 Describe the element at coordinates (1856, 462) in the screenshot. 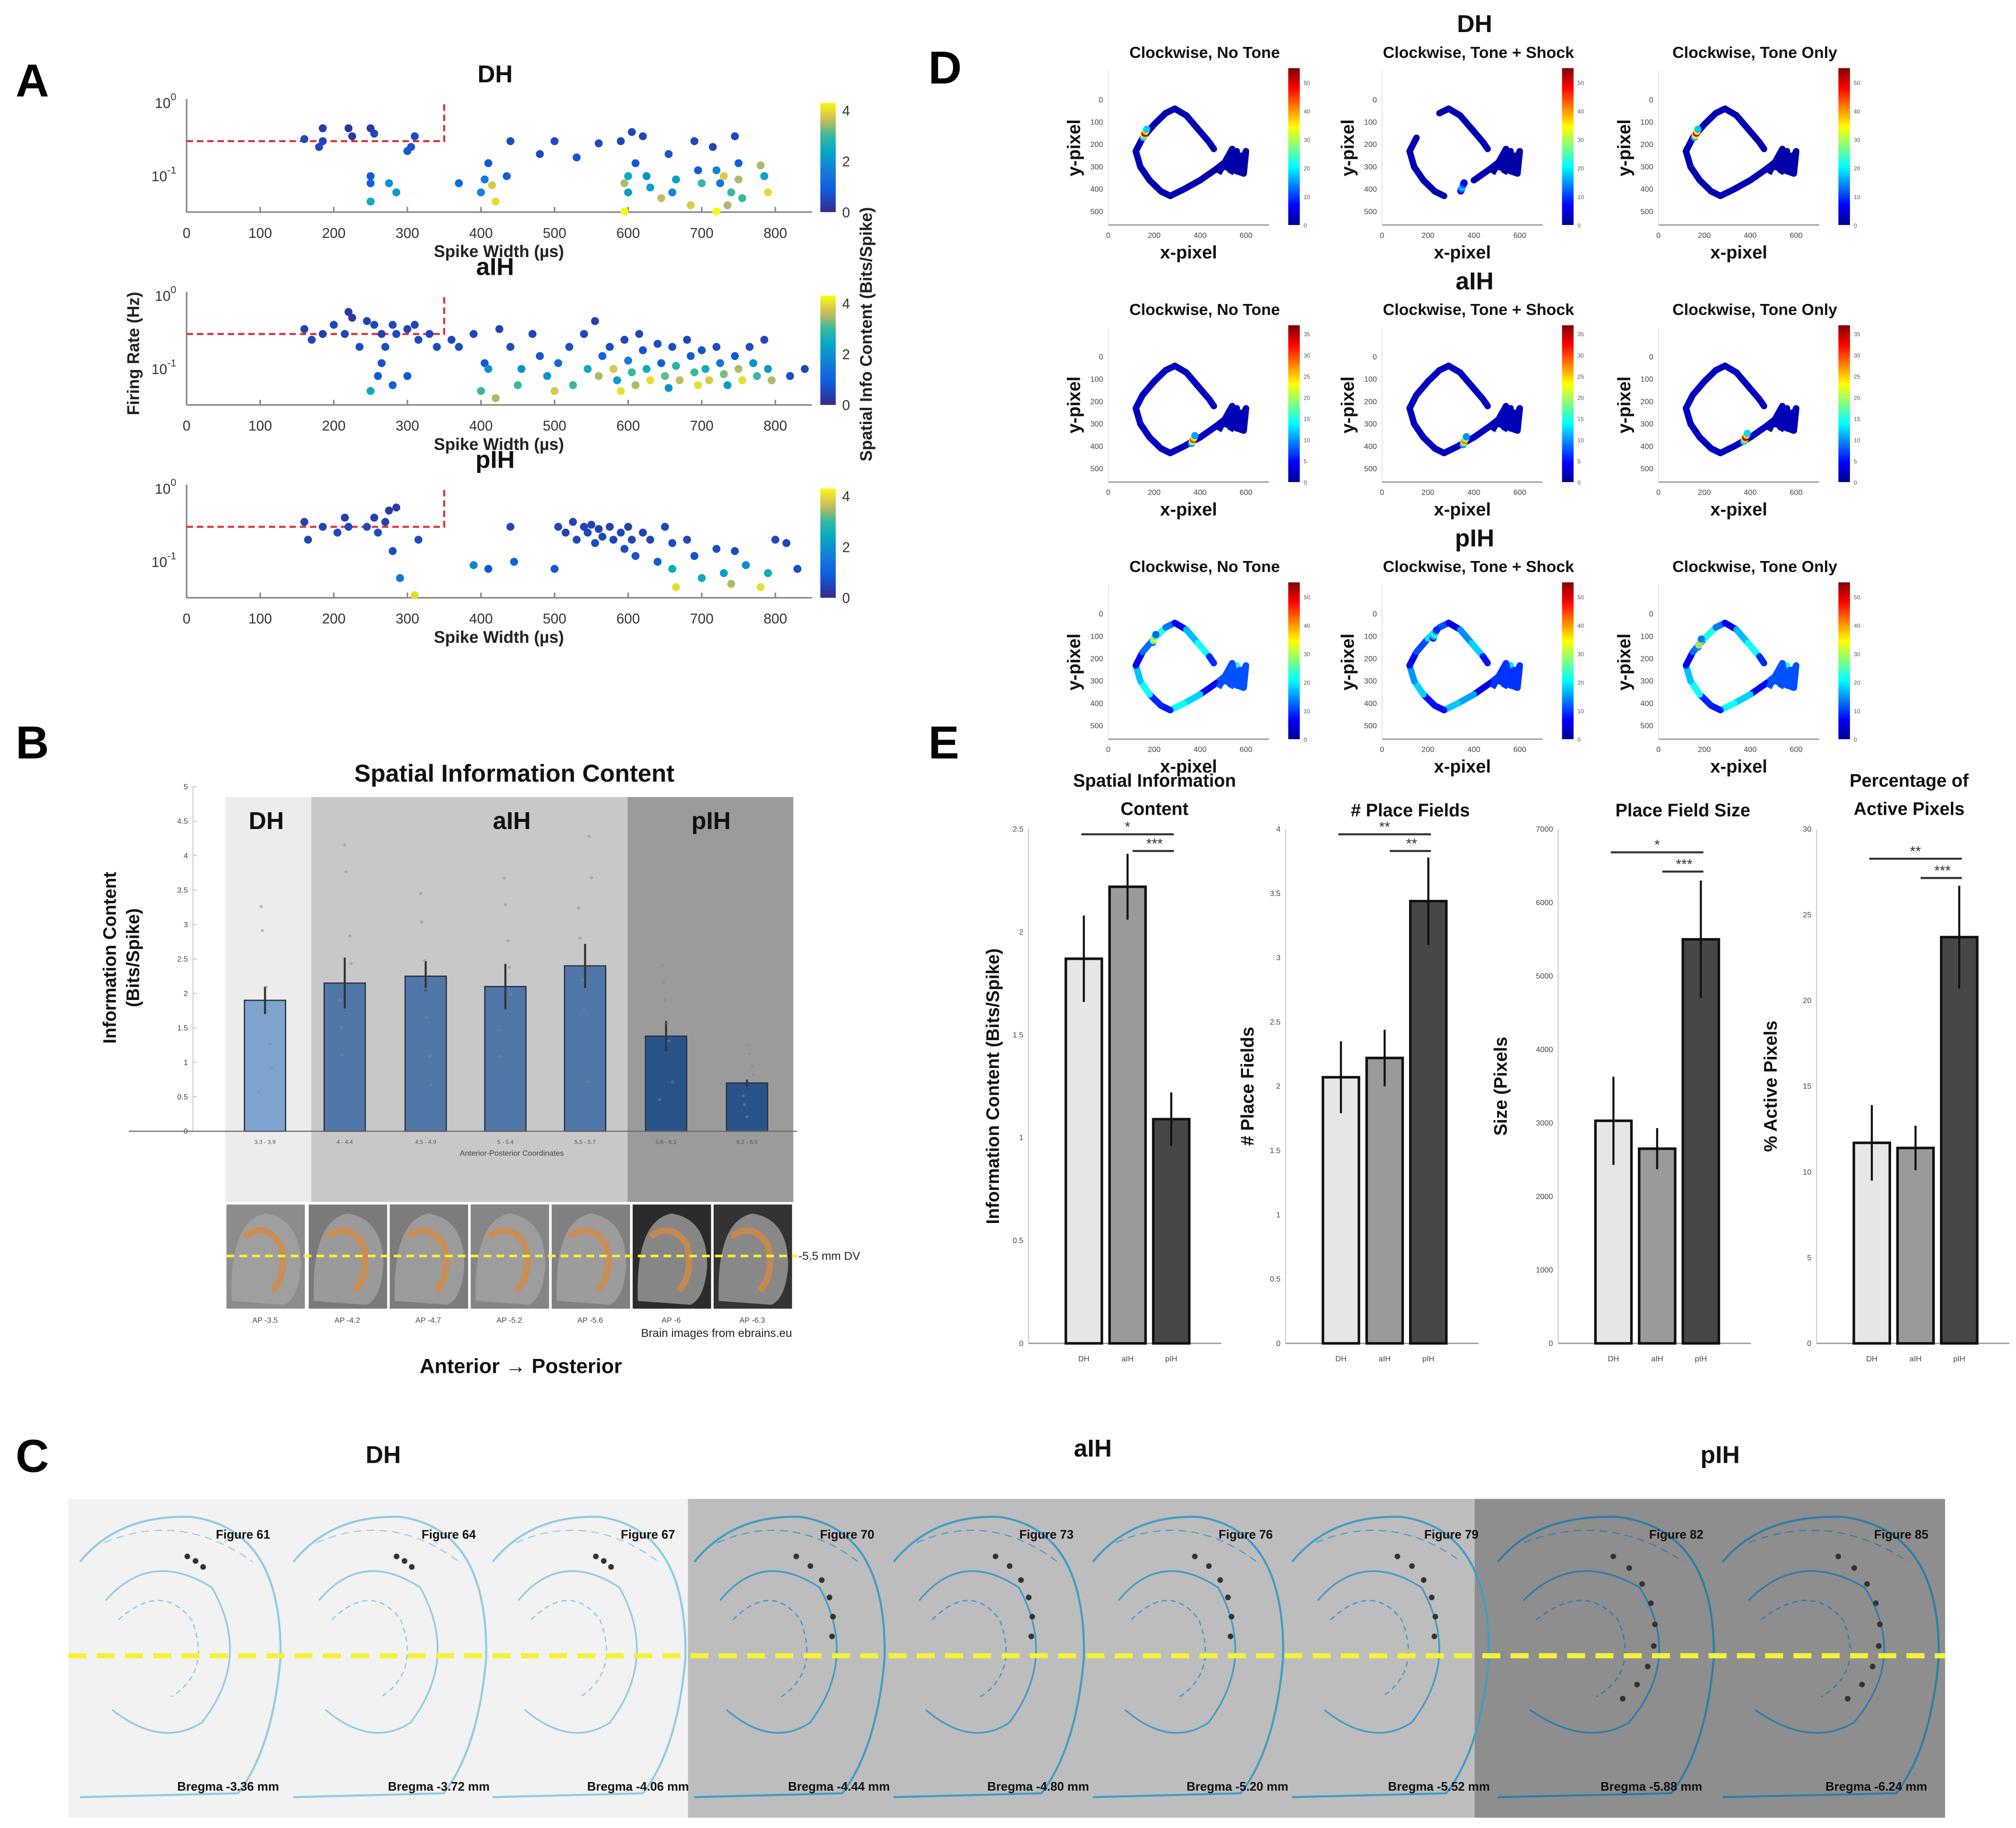

I see `colorbar-tick-label: 5` at that location.